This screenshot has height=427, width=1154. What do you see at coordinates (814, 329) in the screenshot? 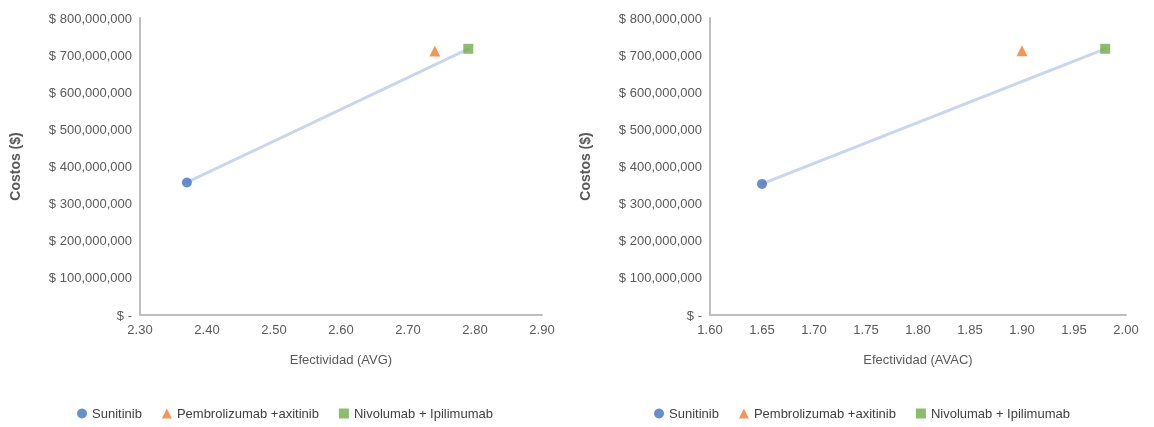
I see `x-tick-label: 1.70` at bounding box center [814, 329].